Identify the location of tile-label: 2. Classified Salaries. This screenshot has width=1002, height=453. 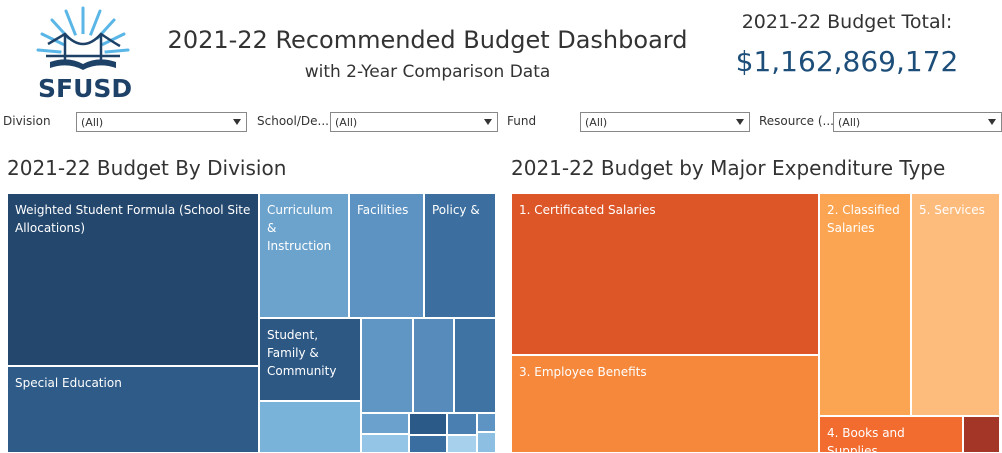
(863, 219).